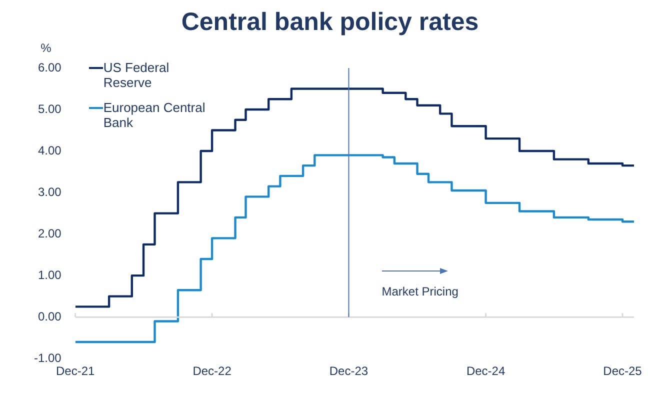  Describe the element at coordinates (154, 115) in the screenshot. I see `legend-label: European Central Bank` at that location.